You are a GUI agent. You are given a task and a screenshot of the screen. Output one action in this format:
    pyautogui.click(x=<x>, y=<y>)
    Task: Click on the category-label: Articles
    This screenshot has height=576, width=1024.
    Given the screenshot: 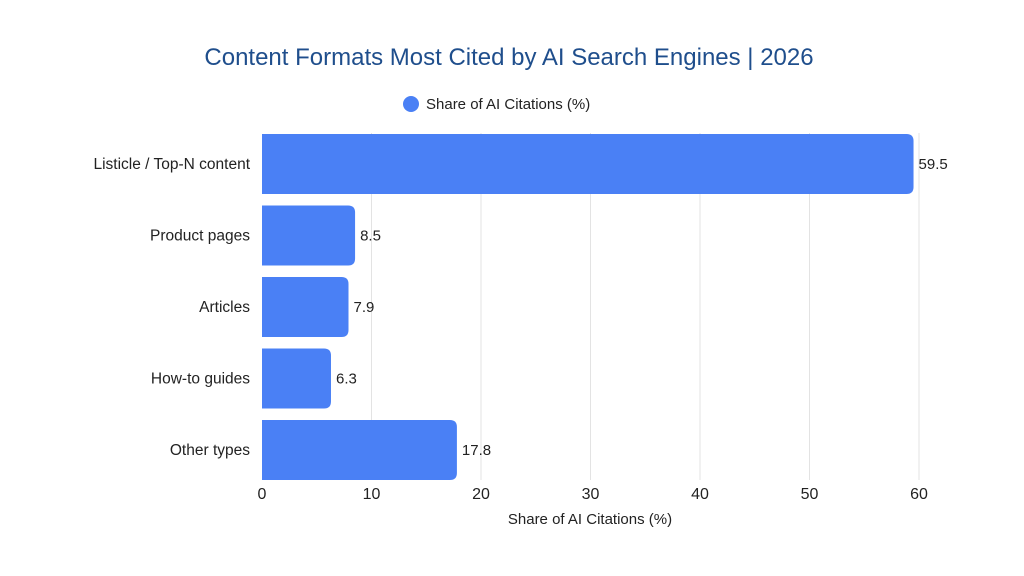 What is the action you would take?
    pyautogui.click(x=224, y=307)
    